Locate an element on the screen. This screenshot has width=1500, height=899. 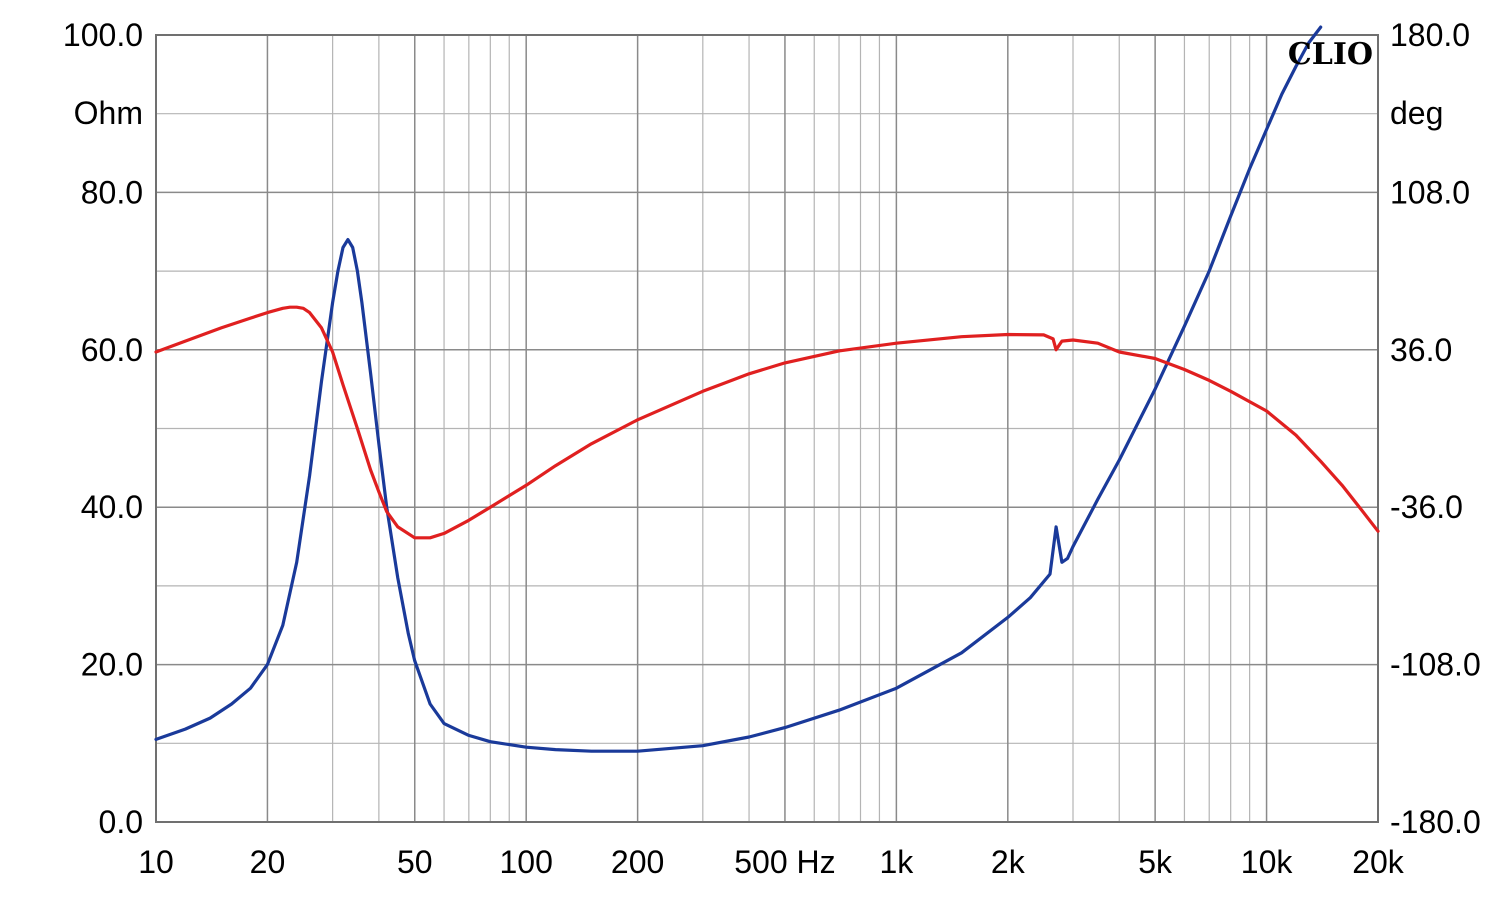
x-tick-label: 10 is located at coordinates (156, 862).